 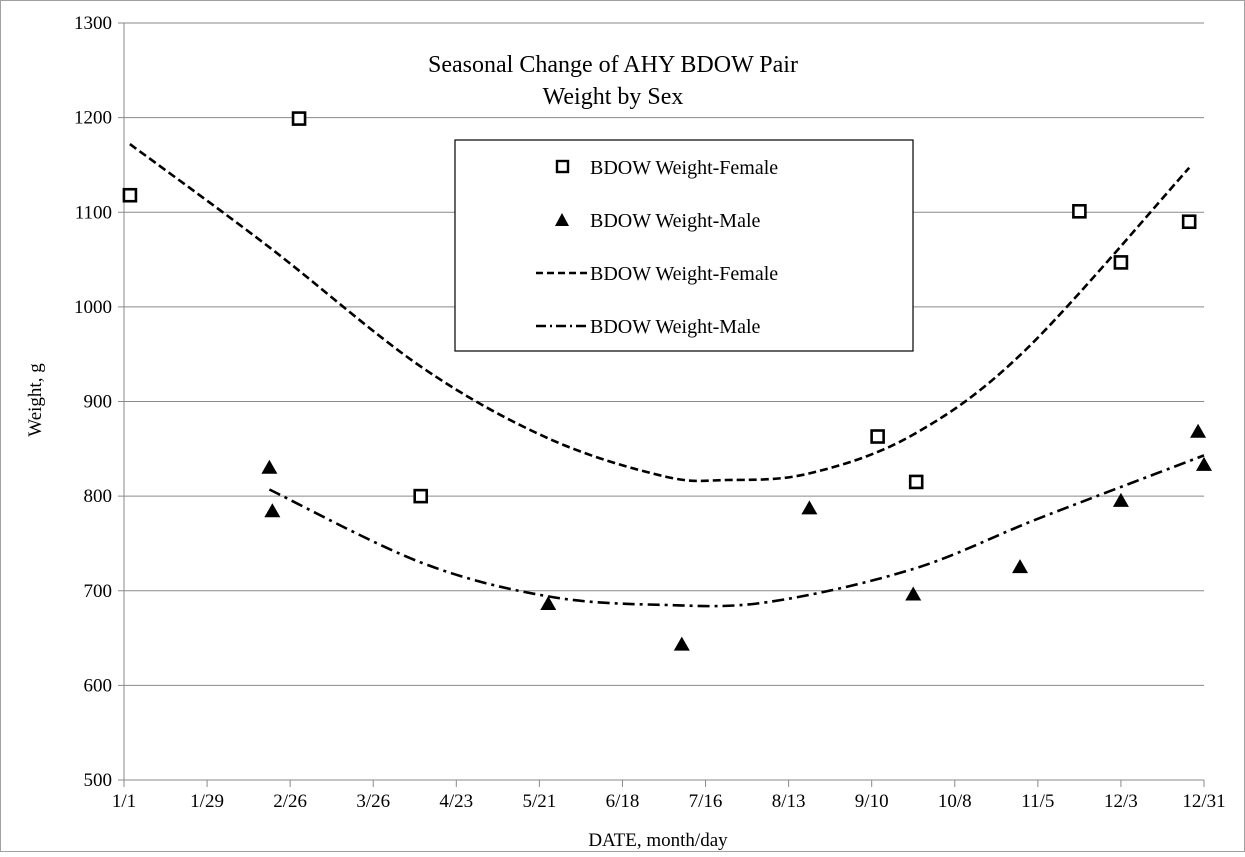 I want to click on x-tick-label: 12/3, so click(x=1121, y=801).